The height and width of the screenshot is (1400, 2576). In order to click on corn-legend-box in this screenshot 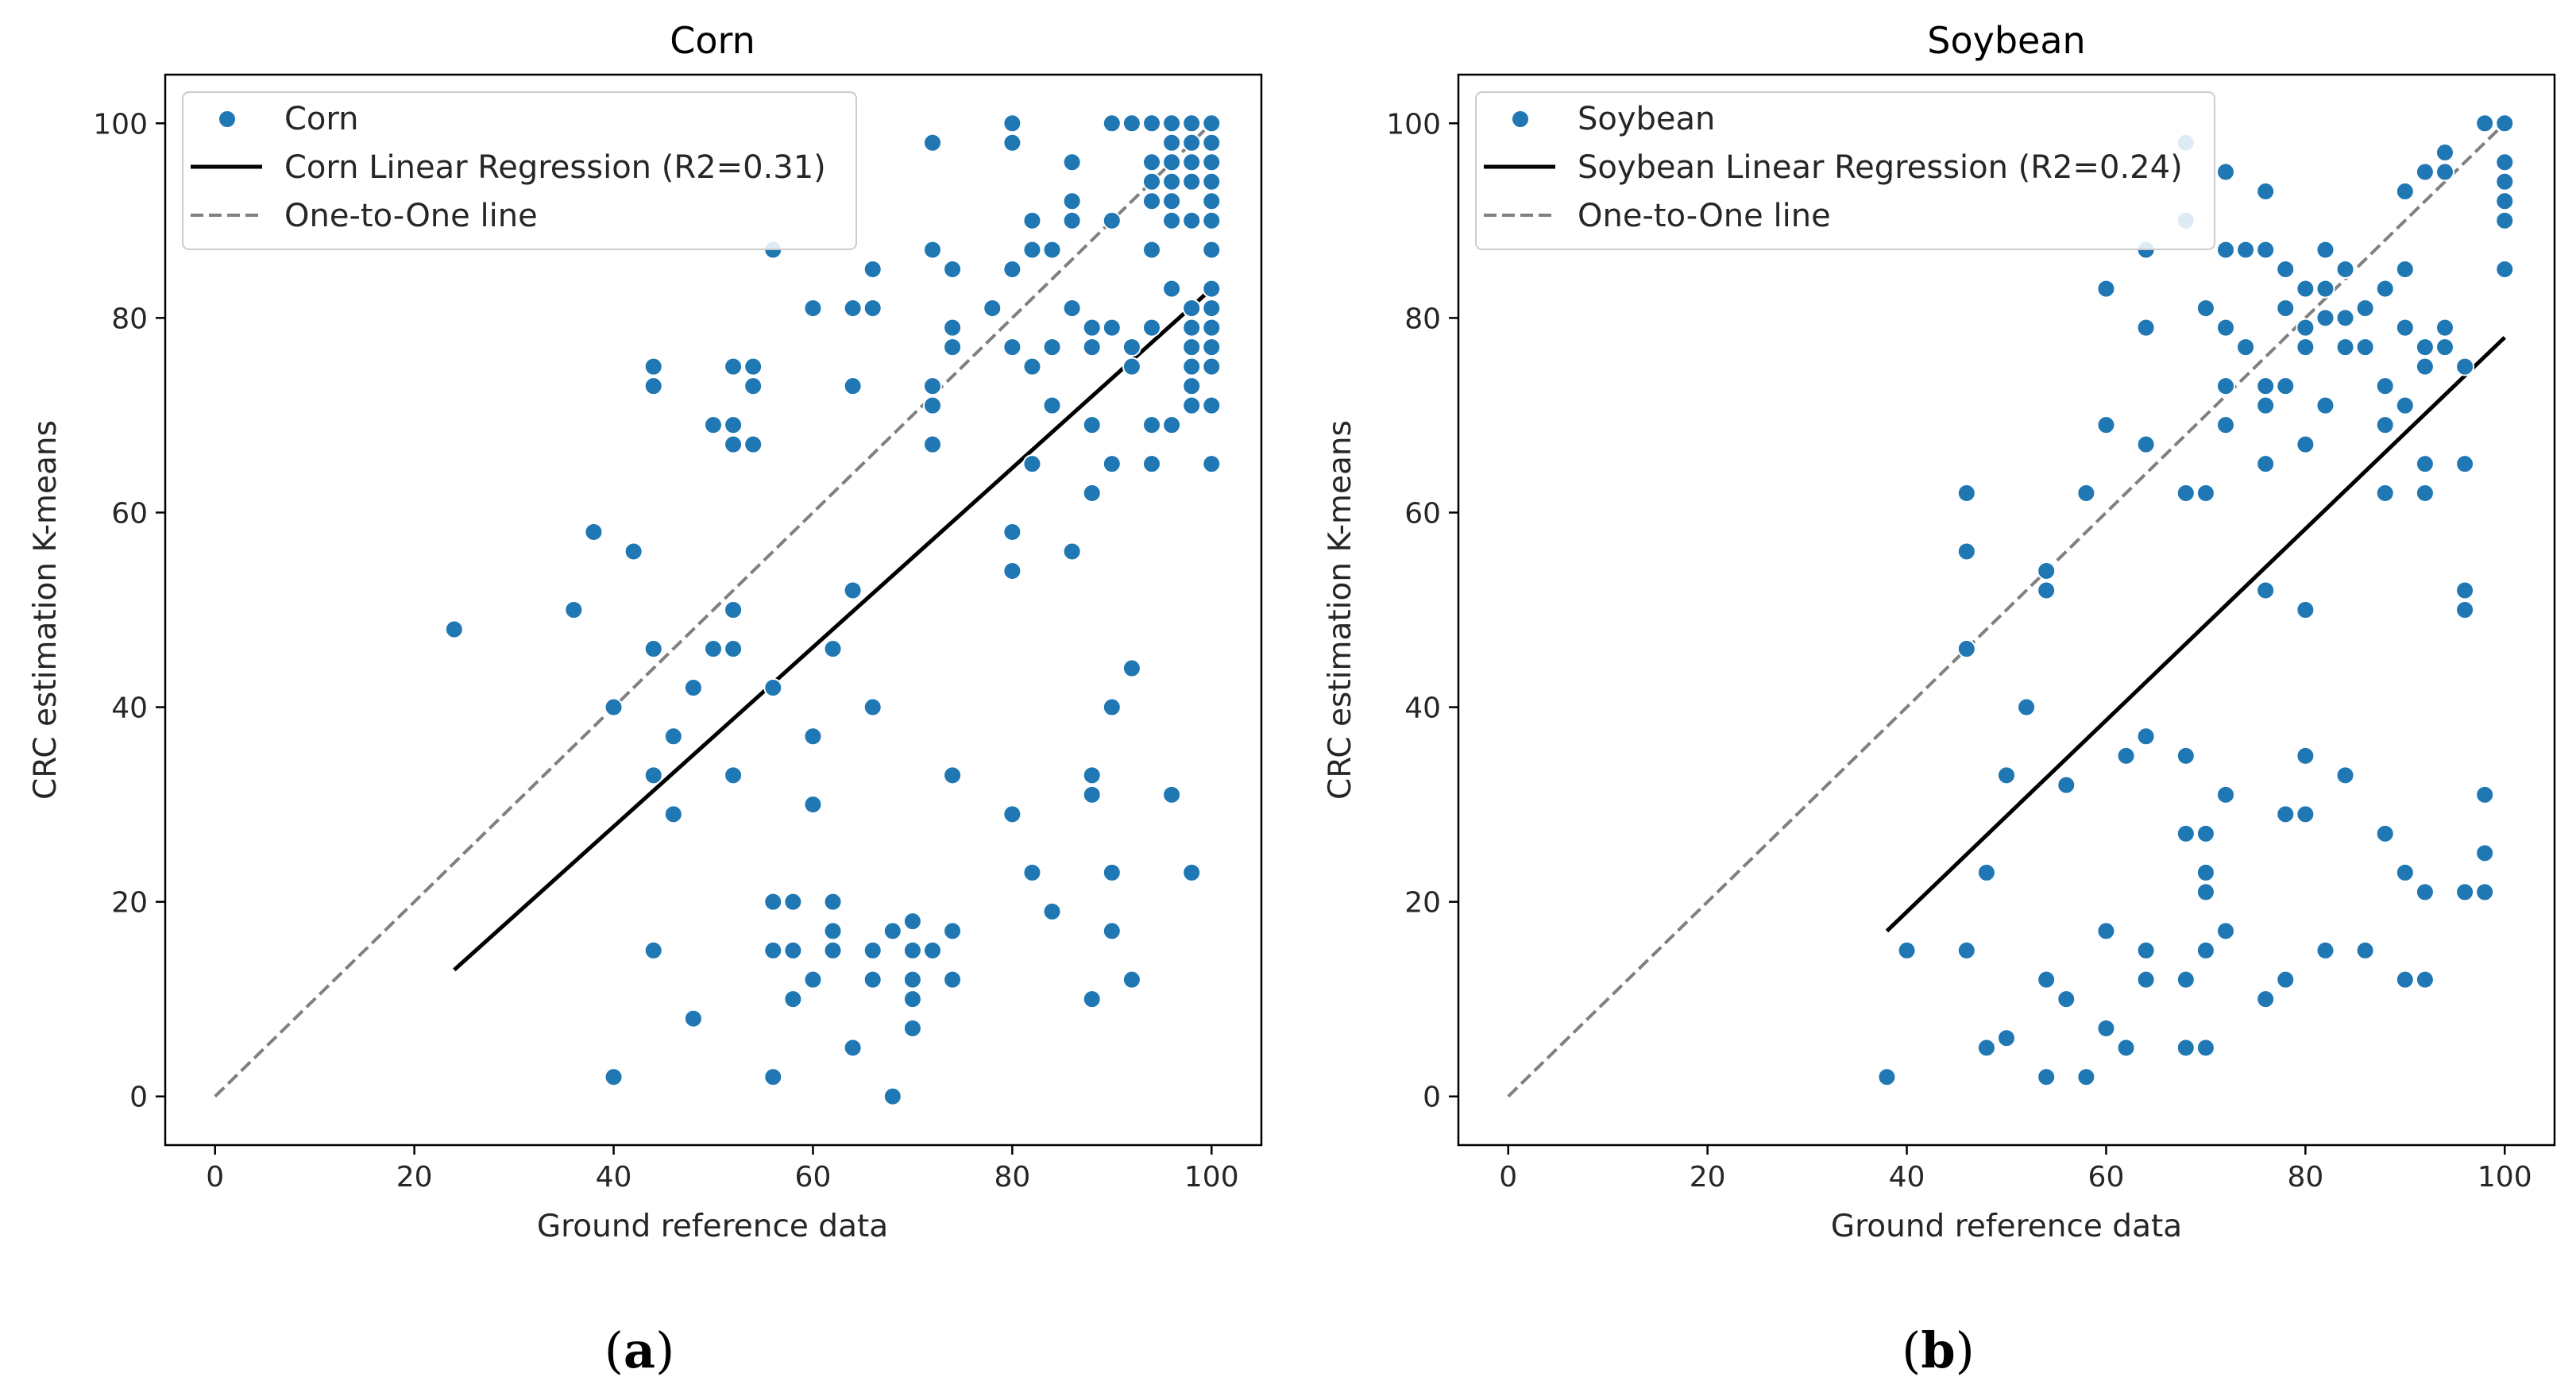, I will do `click(519, 170)`.